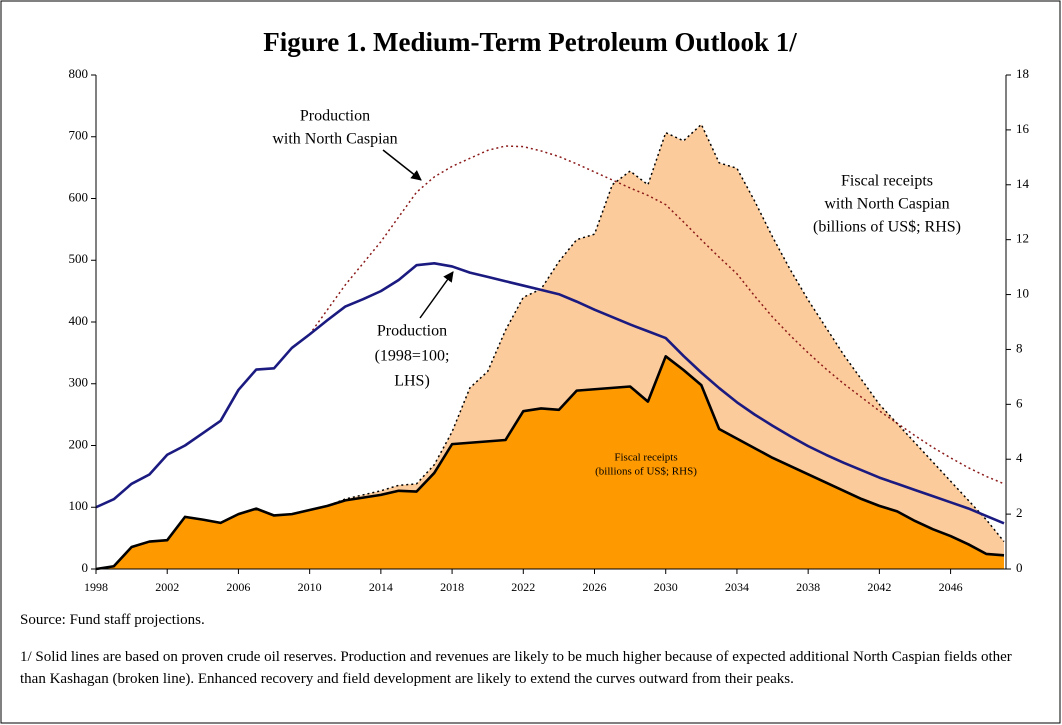  I want to click on y-tick-label: 0, so click(85, 567).